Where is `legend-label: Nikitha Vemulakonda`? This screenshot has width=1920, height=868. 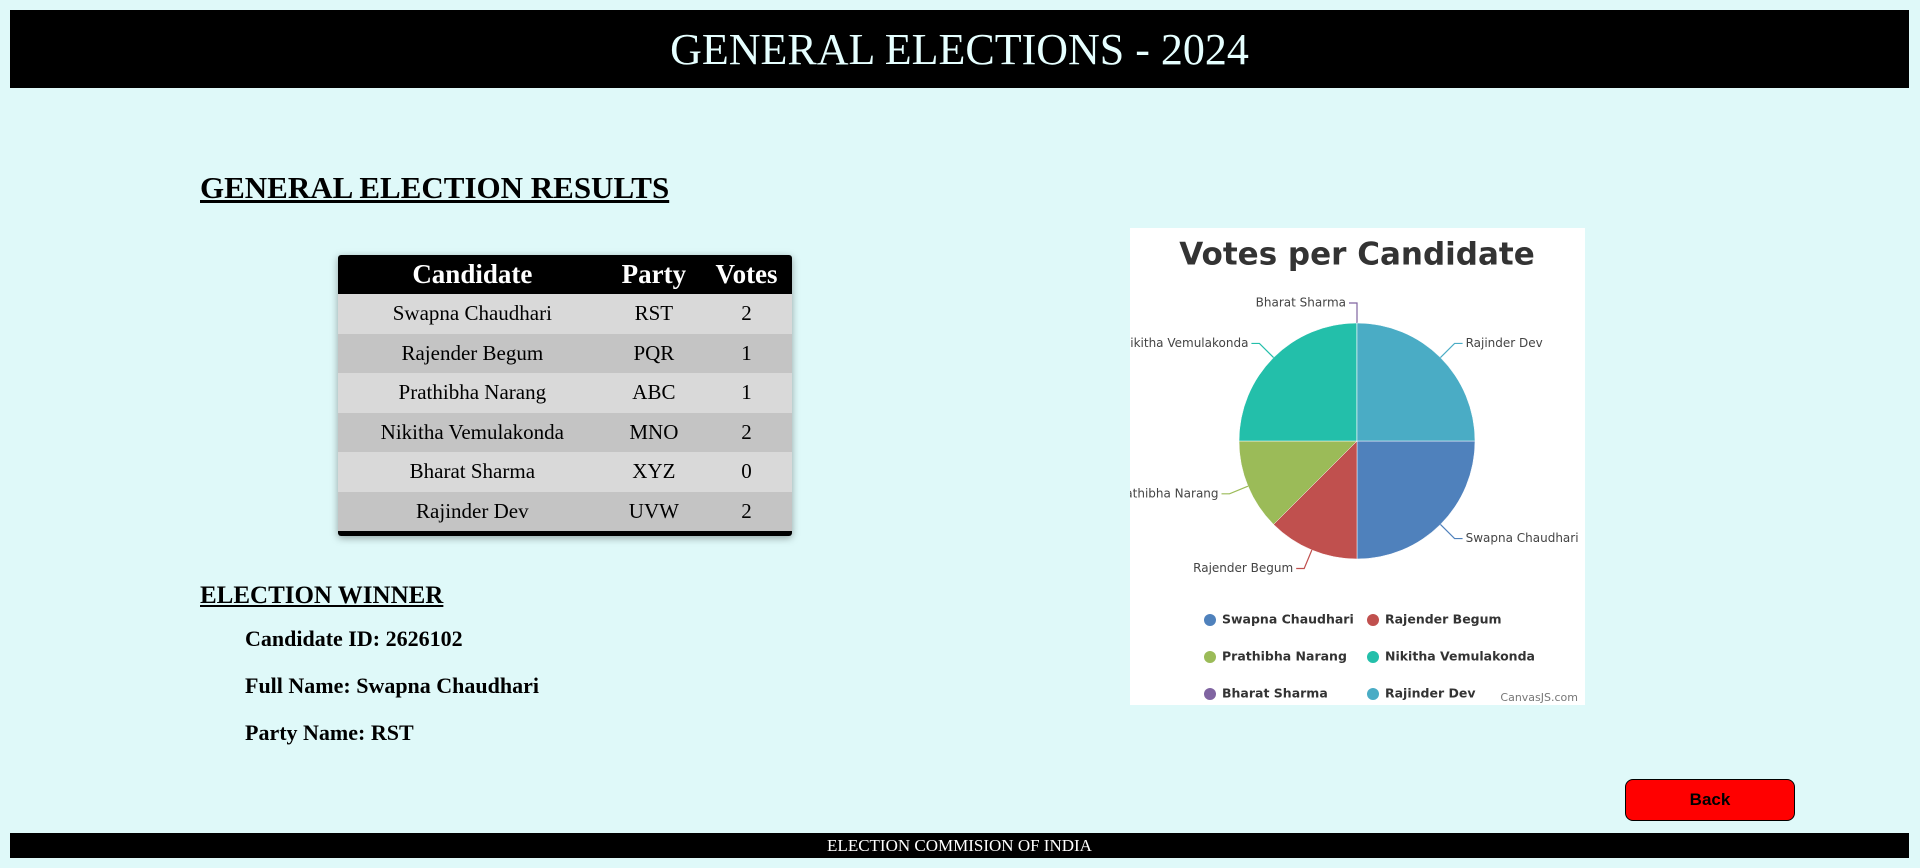
legend-label: Nikitha Vemulakonda is located at coordinates (1460, 656).